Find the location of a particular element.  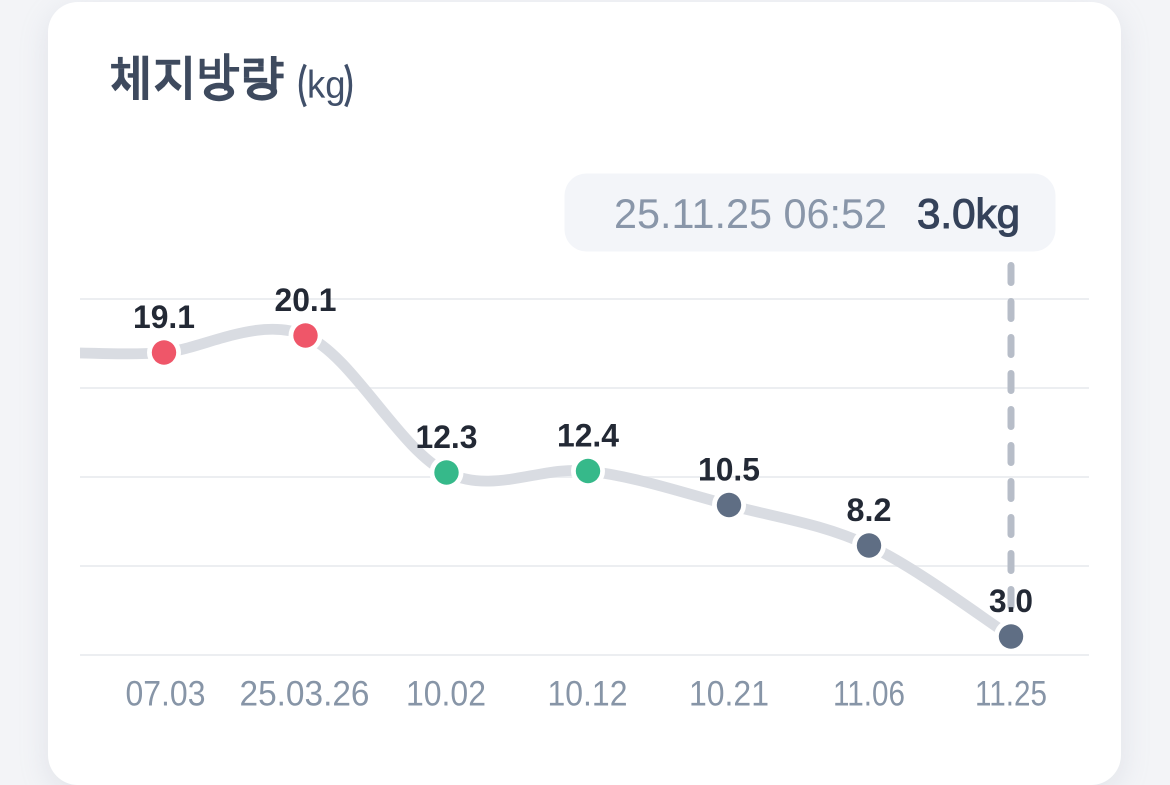

svg-text: 25.11.25 06:52 is located at coordinates (750, 213).